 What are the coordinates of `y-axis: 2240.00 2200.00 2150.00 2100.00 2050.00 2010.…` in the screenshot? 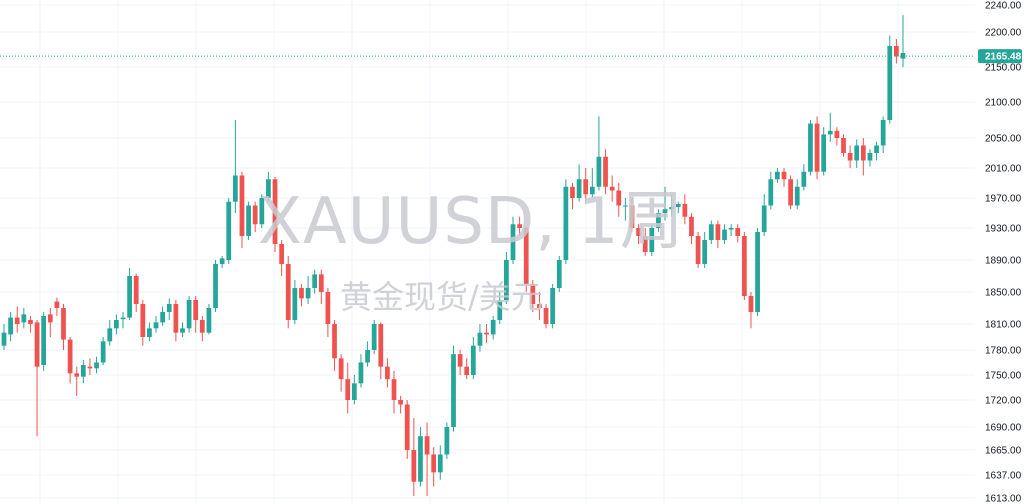 It's located at (1000, 252).